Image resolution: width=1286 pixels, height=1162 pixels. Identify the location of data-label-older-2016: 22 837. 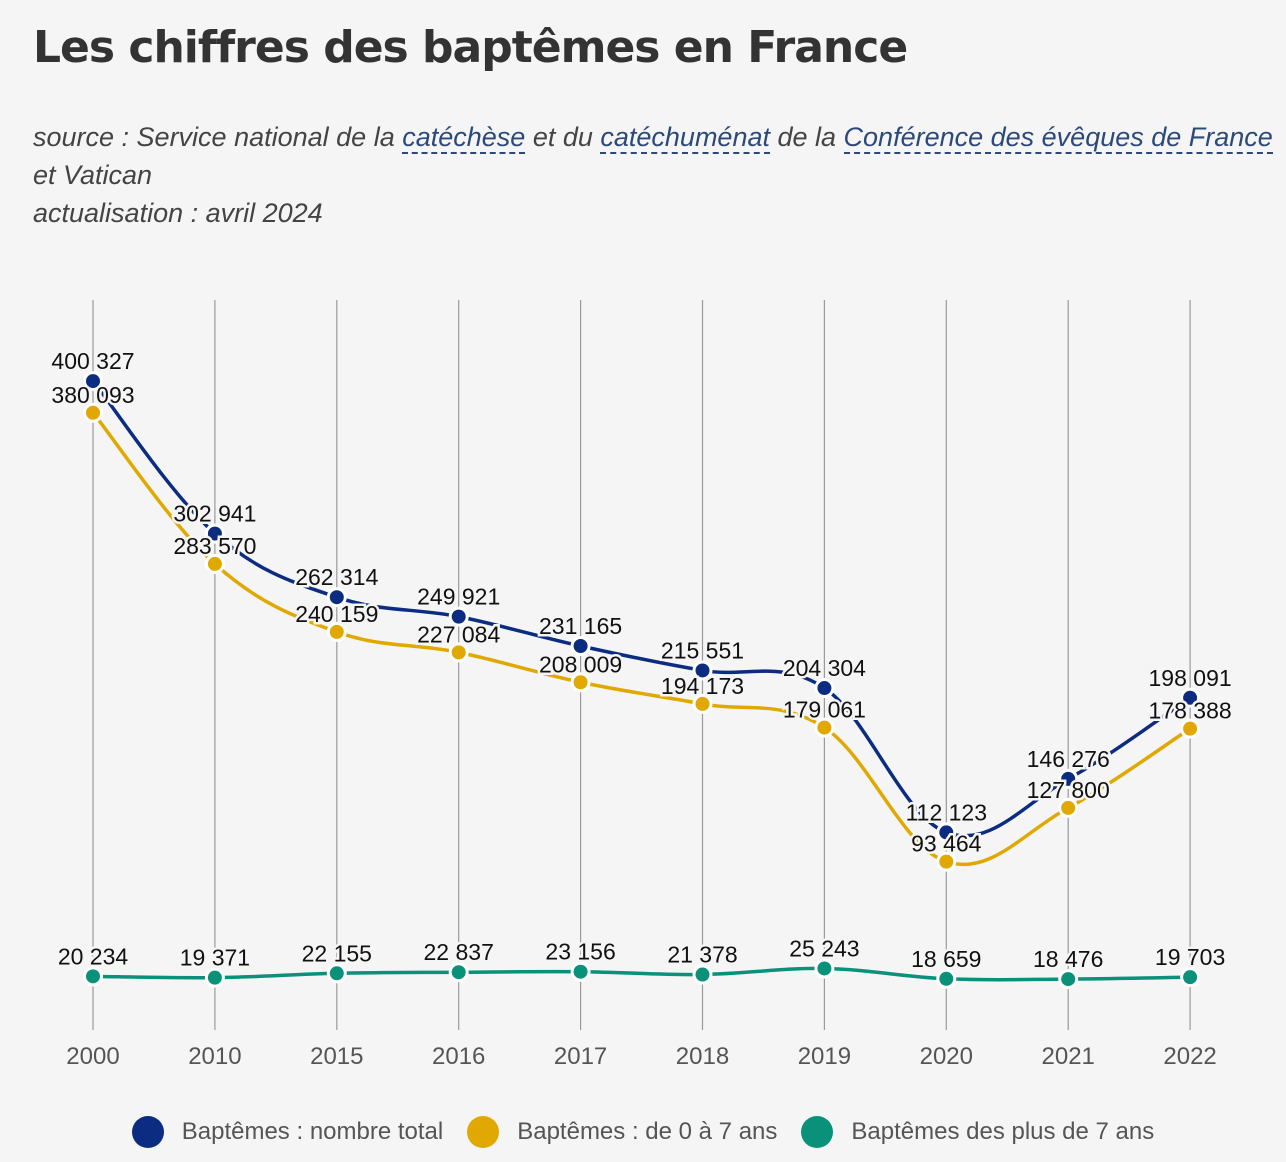
(459, 952).